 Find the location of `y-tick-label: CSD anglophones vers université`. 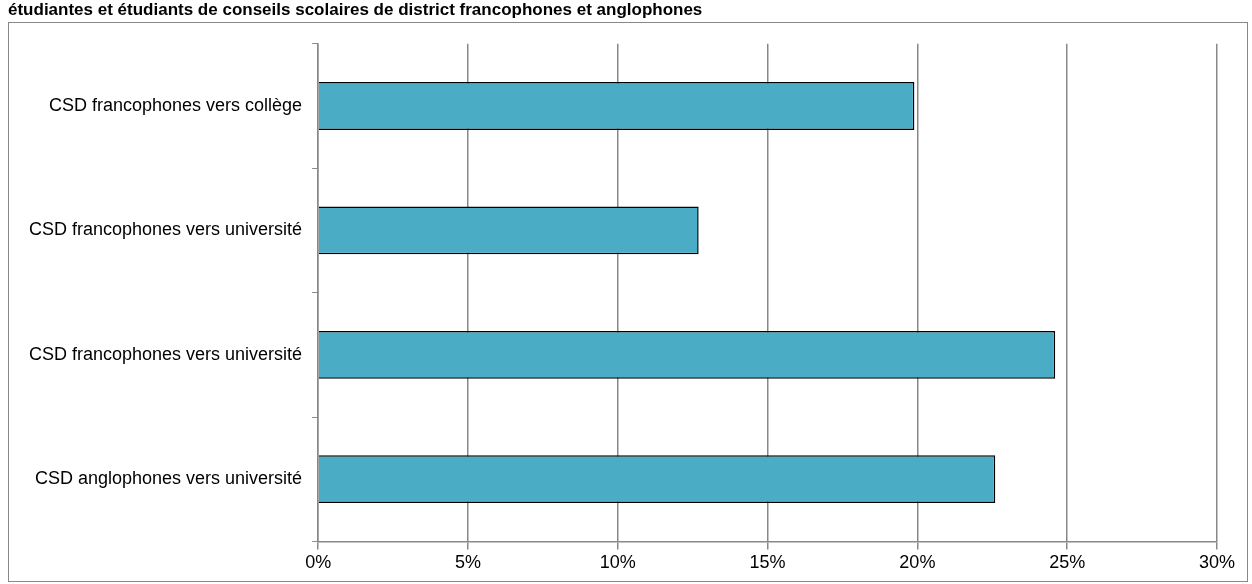

y-tick-label: CSD anglophones vers université is located at coordinates (168, 478).